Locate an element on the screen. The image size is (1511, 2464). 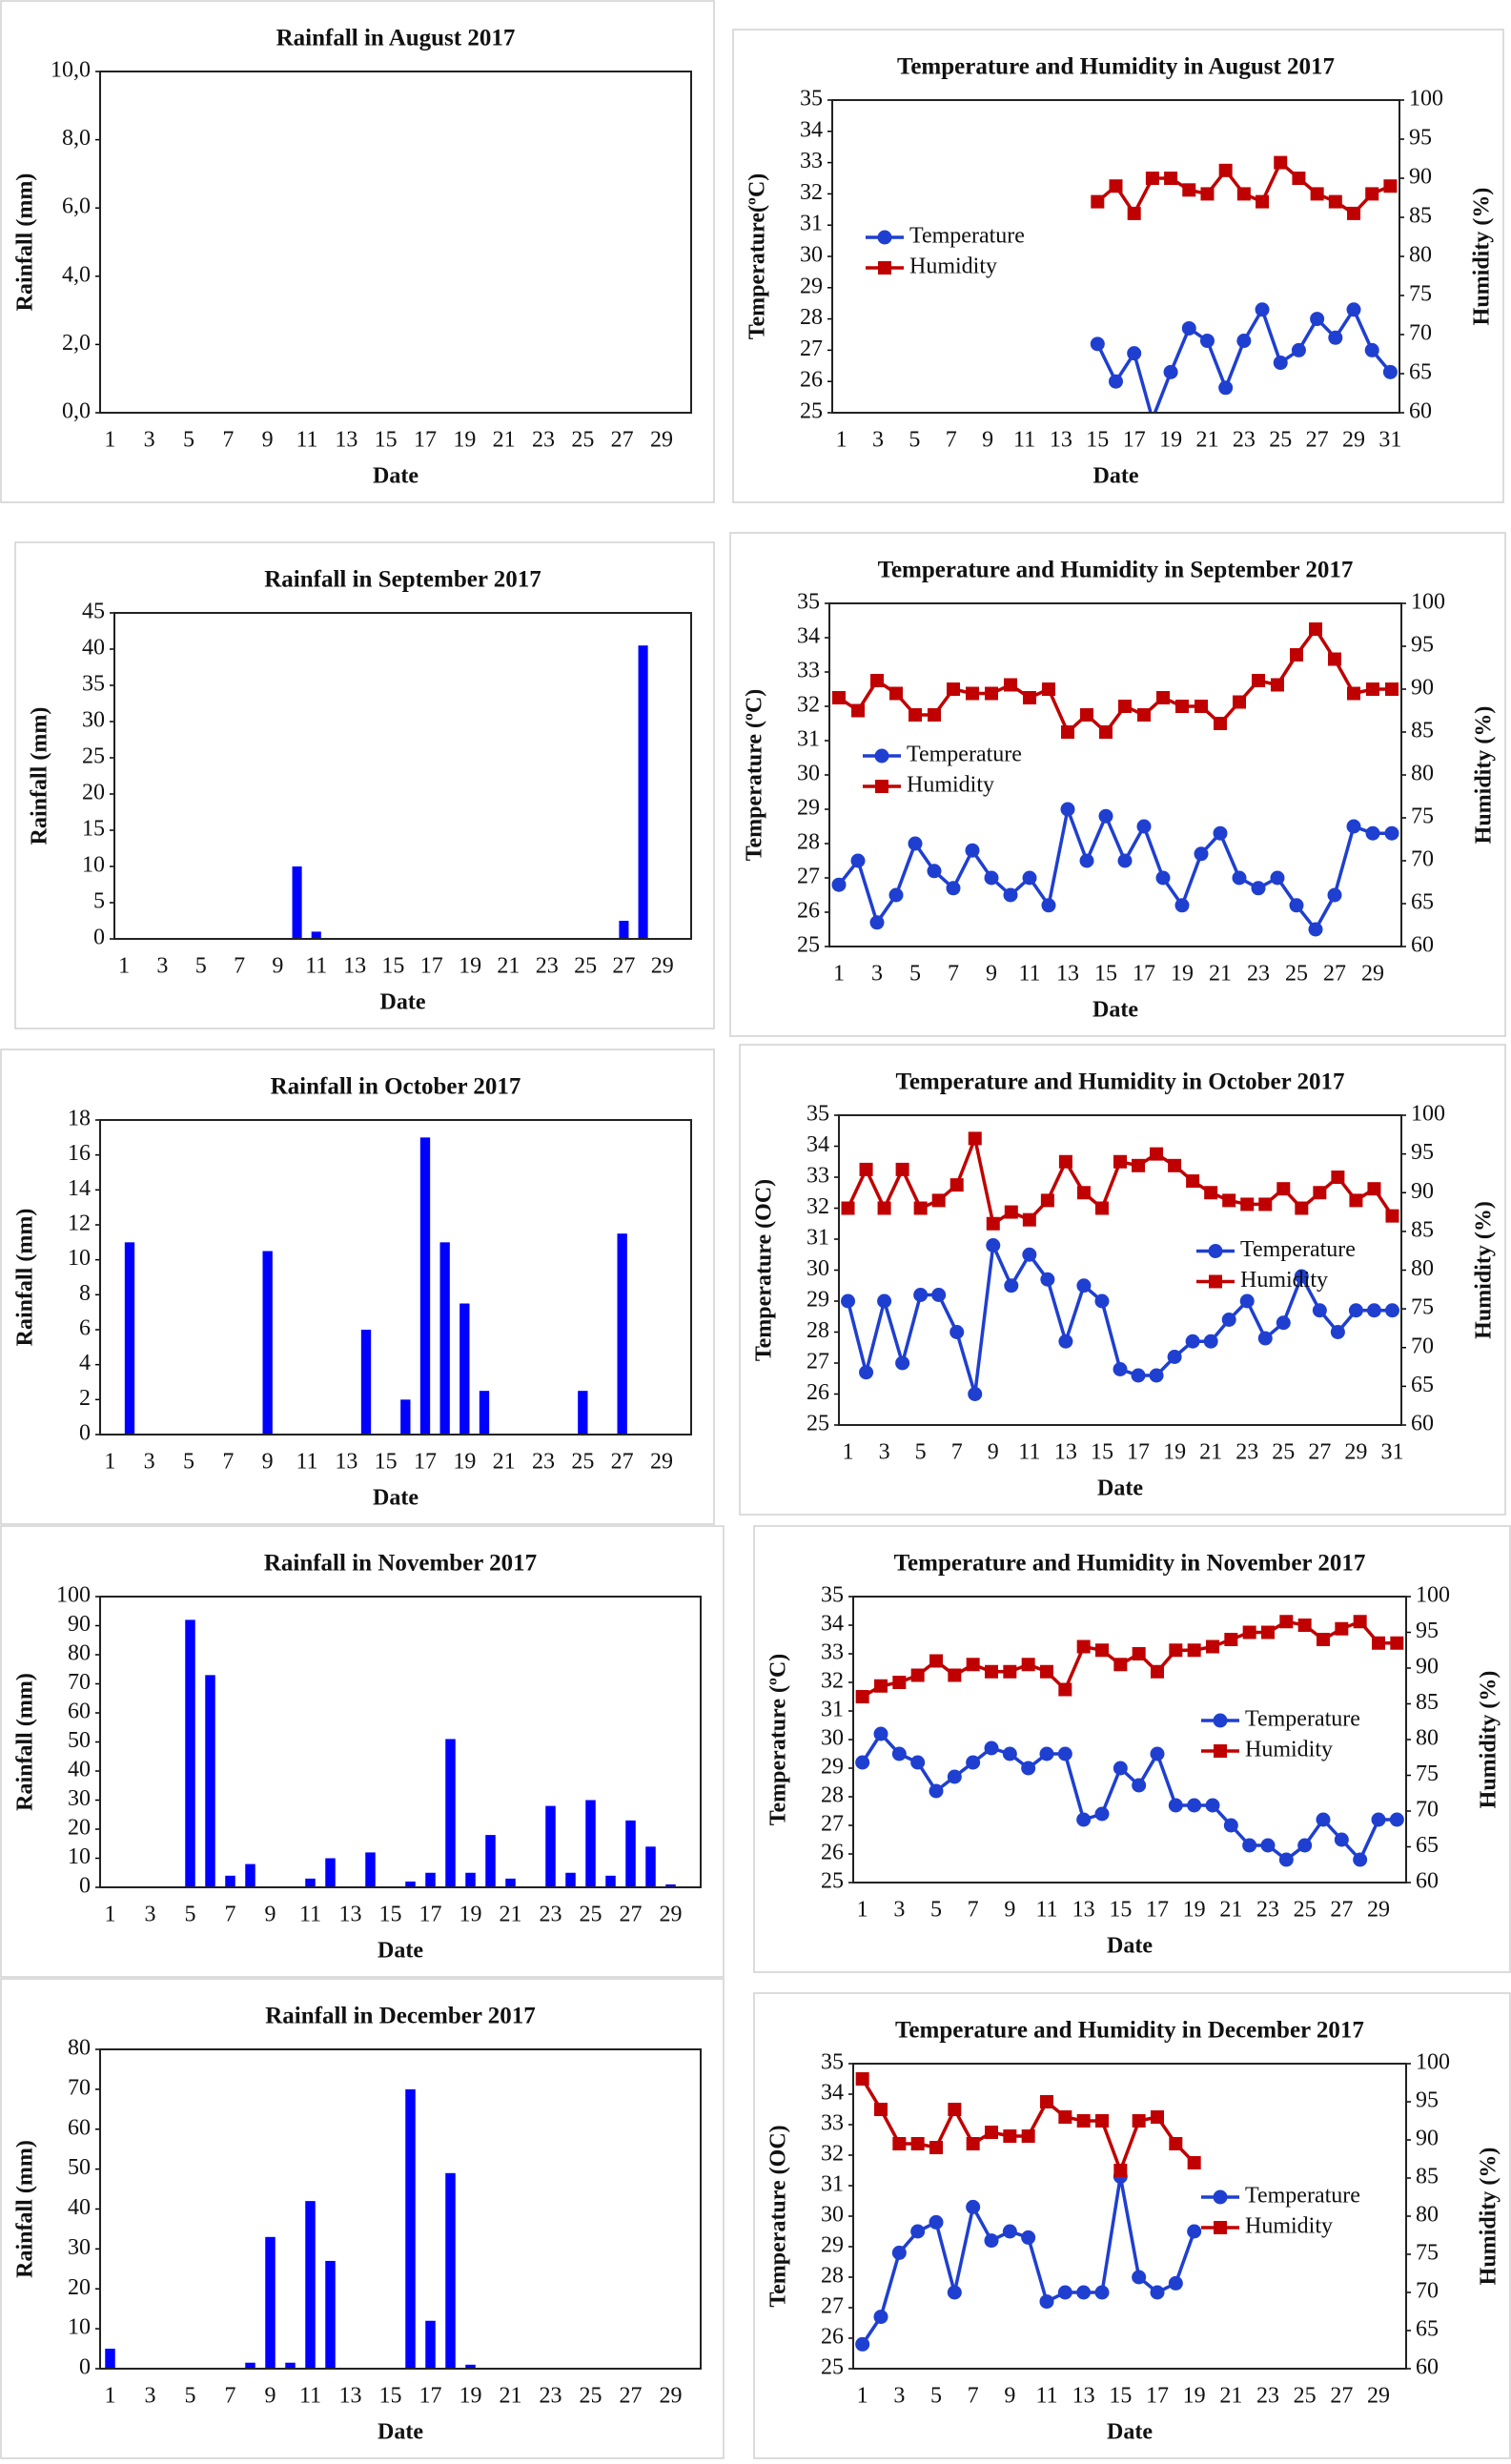
series-line is located at coordinates (1114, 868).